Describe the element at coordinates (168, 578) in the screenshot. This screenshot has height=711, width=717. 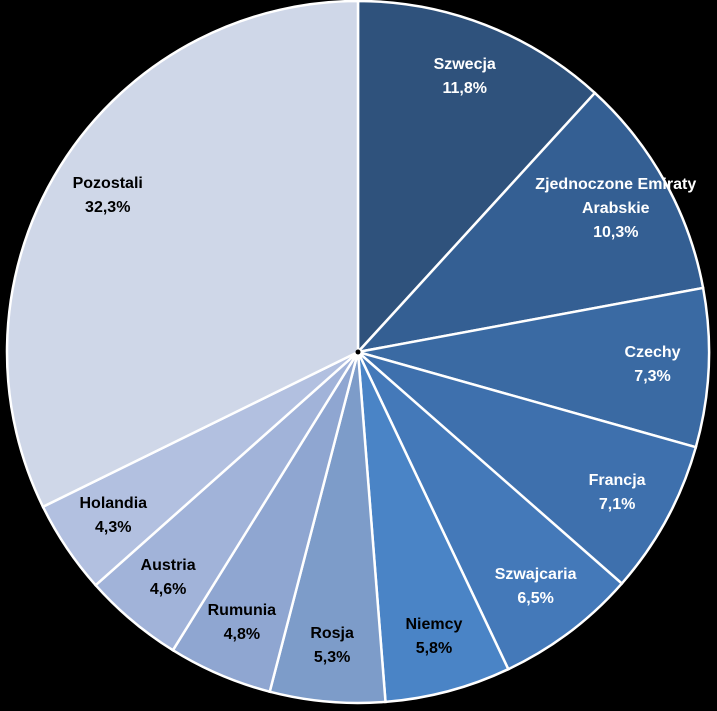
I see `slice-label: Austria 4,6%` at that location.